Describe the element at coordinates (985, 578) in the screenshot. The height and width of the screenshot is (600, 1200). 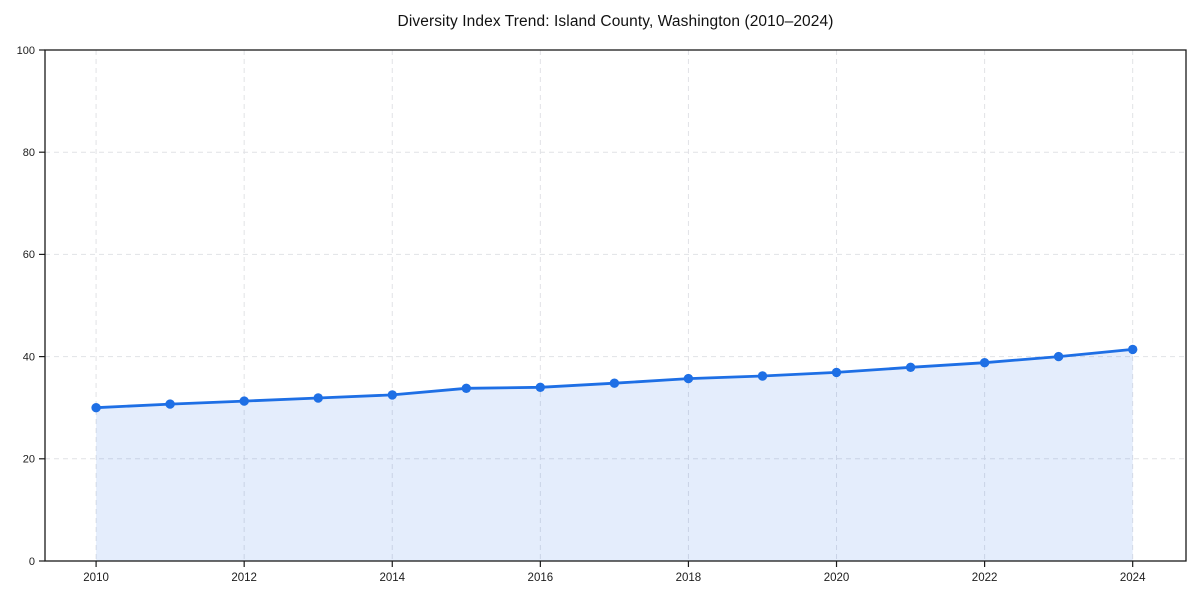
I see `x-axis-tick-label: 2022` at that location.